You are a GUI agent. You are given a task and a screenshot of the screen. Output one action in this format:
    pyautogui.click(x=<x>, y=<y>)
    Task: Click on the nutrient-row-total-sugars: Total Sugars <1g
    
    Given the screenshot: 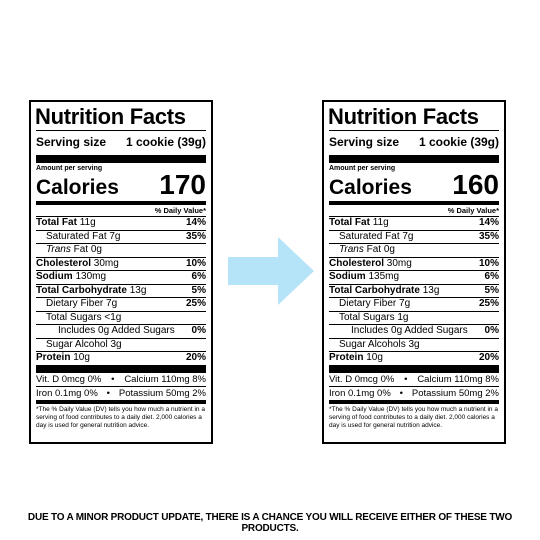 What is the action you would take?
    pyautogui.click(x=121, y=317)
    